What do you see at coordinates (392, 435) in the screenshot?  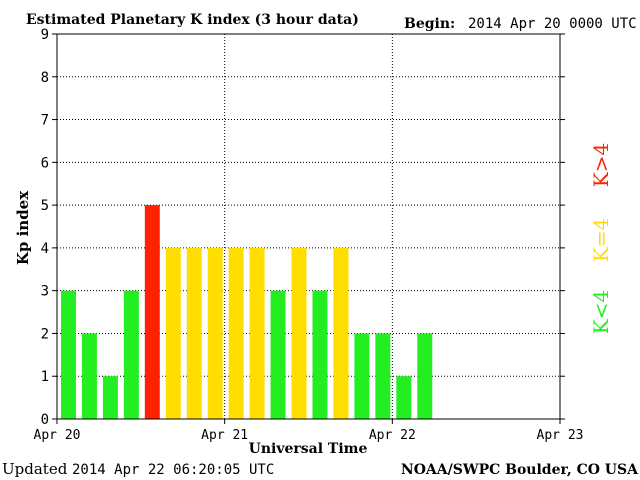 I see `x-tick-label: Apr 22` at bounding box center [392, 435].